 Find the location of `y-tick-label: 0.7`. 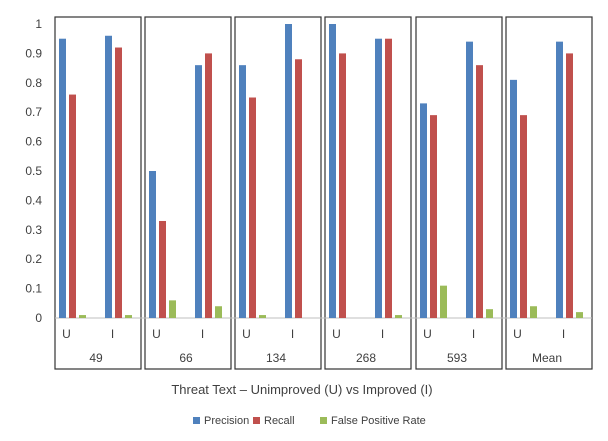

y-tick-label: 0.7 is located at coordinates (33, 112).